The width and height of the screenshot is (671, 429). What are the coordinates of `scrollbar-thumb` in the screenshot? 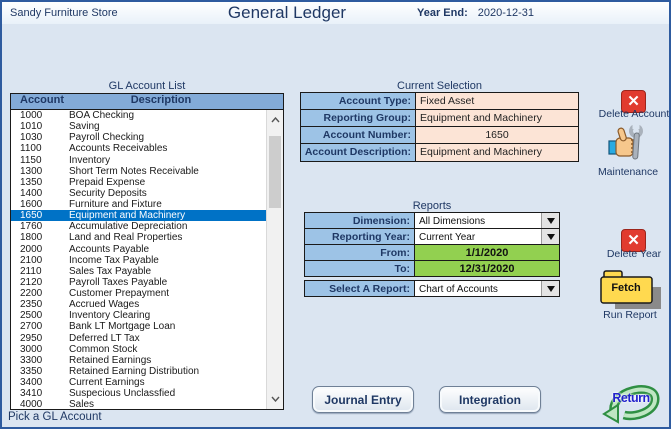 It's located at (275, 172).